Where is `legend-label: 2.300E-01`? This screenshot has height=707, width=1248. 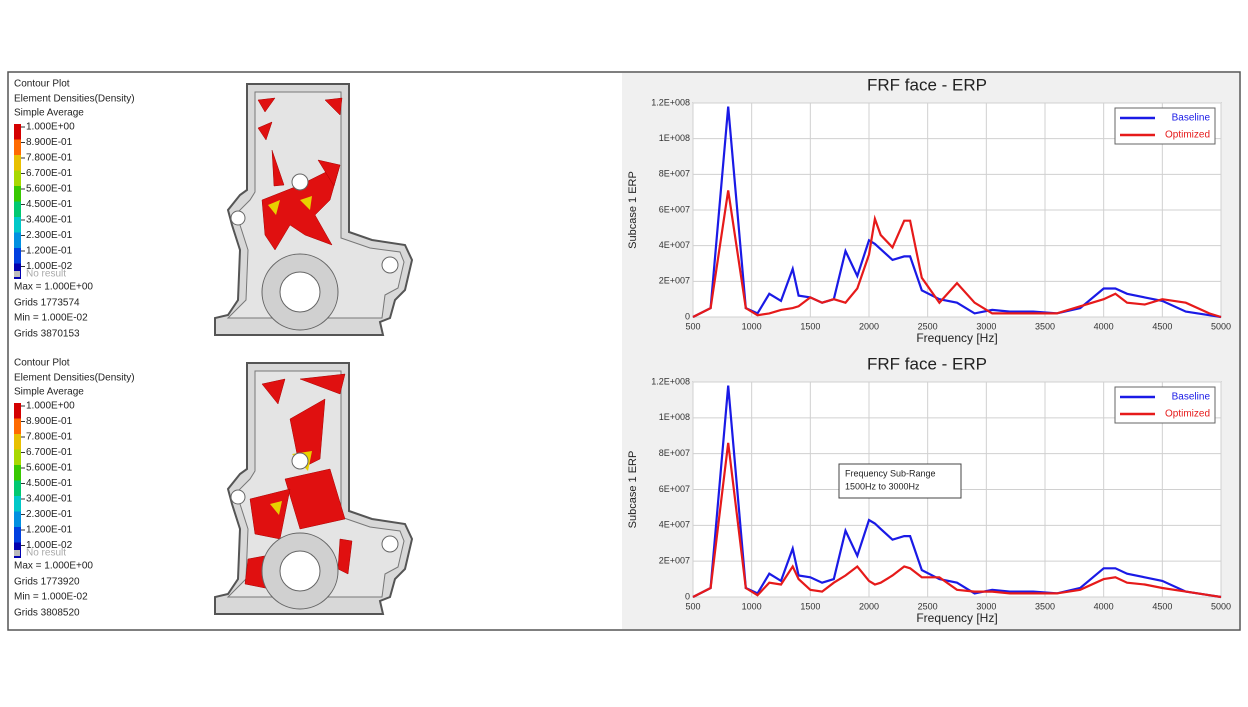
legend-label: 2.300E-01 is located at coordinates (49, 235).